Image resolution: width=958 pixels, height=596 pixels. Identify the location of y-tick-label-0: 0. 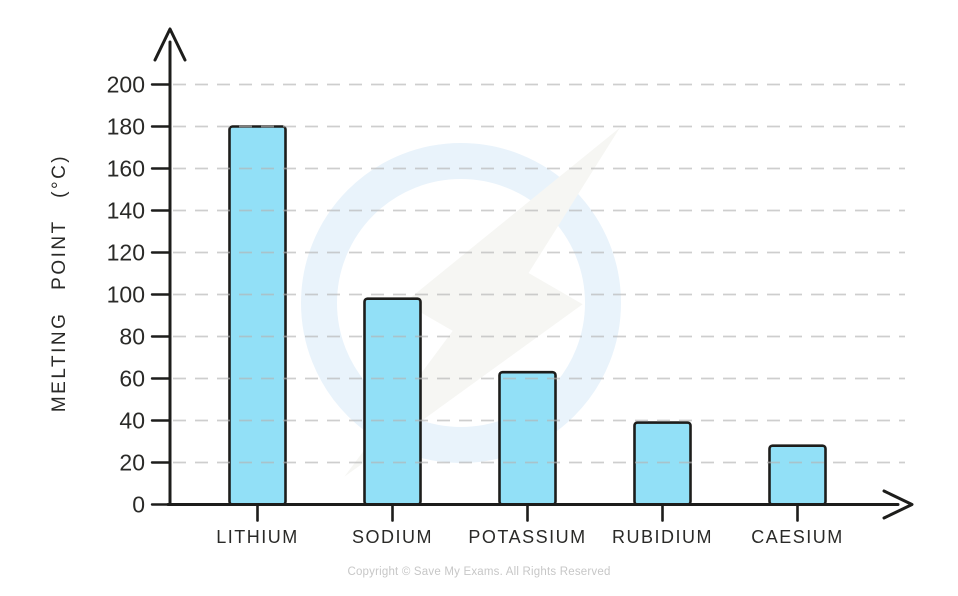
(138, 505).